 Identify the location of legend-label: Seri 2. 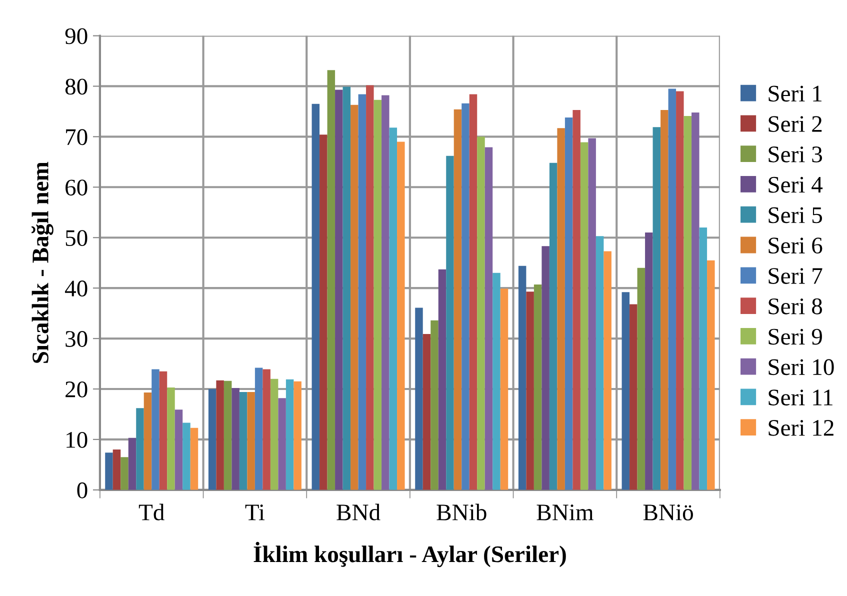
(795, 124).